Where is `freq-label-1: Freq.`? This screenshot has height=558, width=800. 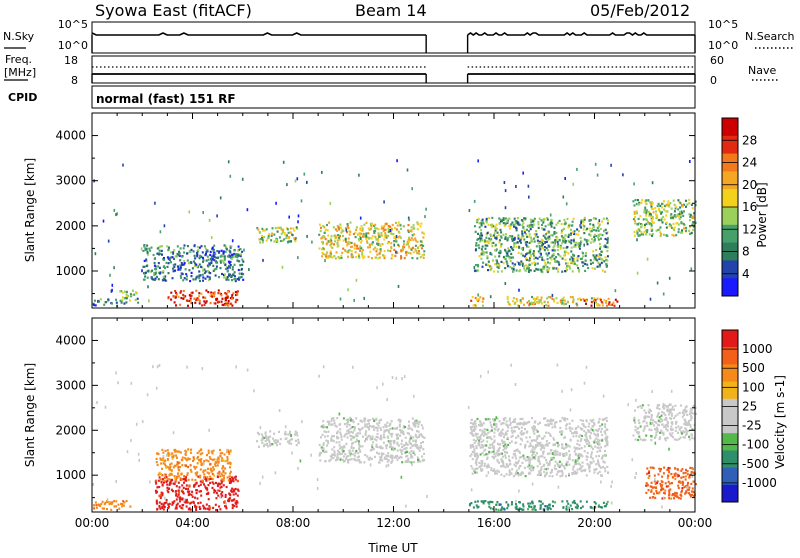
freq-label-1: Freq. is located at coordinates (18, 59).